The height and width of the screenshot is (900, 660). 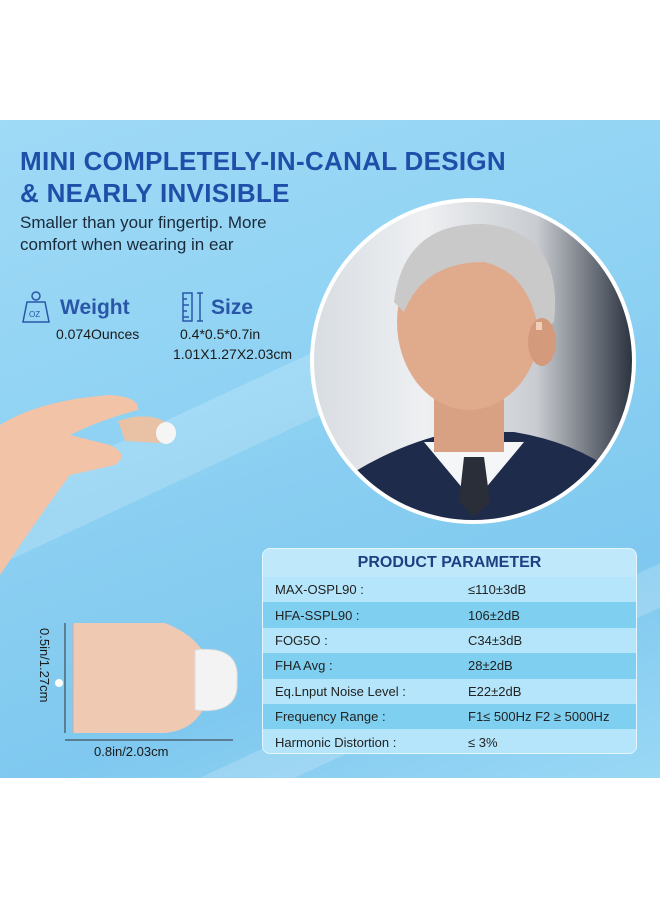 I want to click on param-name: FHA Avg :, so click(x=304, y=666).